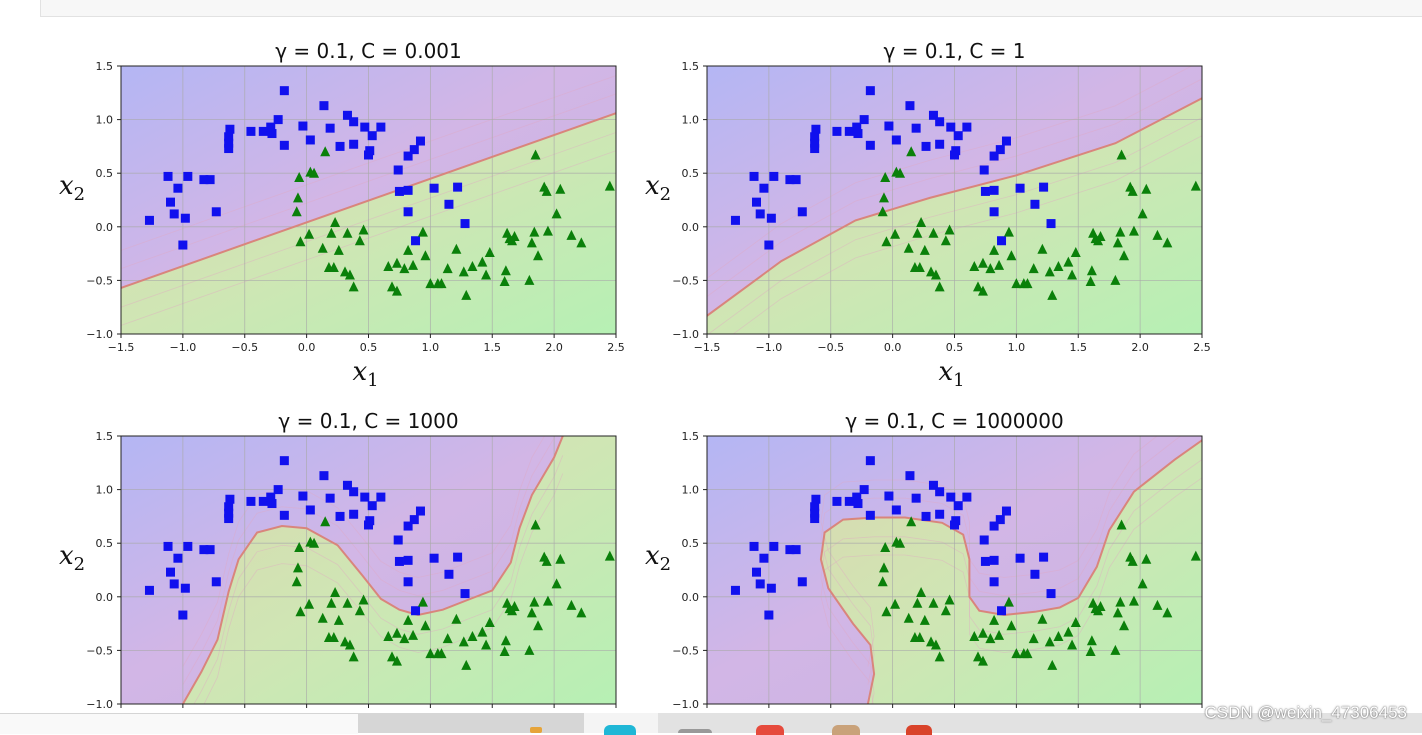 The height and width of the screenshot is (735, 1422). I want to click on x-tick-label: 2.0, so click(1140, 347).